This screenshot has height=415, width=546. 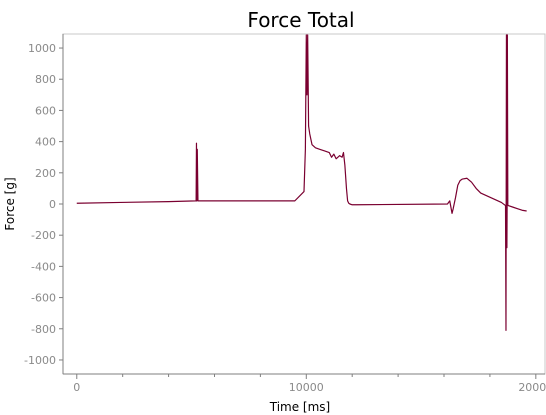 I want to click on y-tick-label: 1000, so click(x=42, y=48).